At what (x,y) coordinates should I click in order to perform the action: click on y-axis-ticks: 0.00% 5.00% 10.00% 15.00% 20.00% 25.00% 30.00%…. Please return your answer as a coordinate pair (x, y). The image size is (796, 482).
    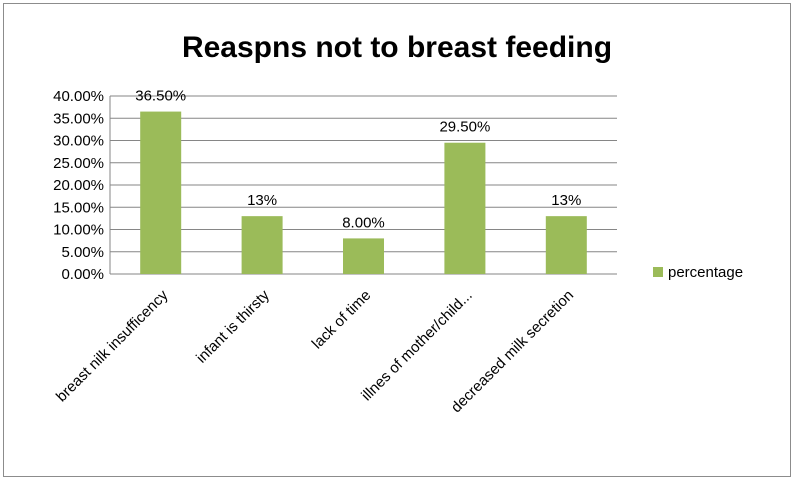
    Looking at the image, I should click on (78, 185).